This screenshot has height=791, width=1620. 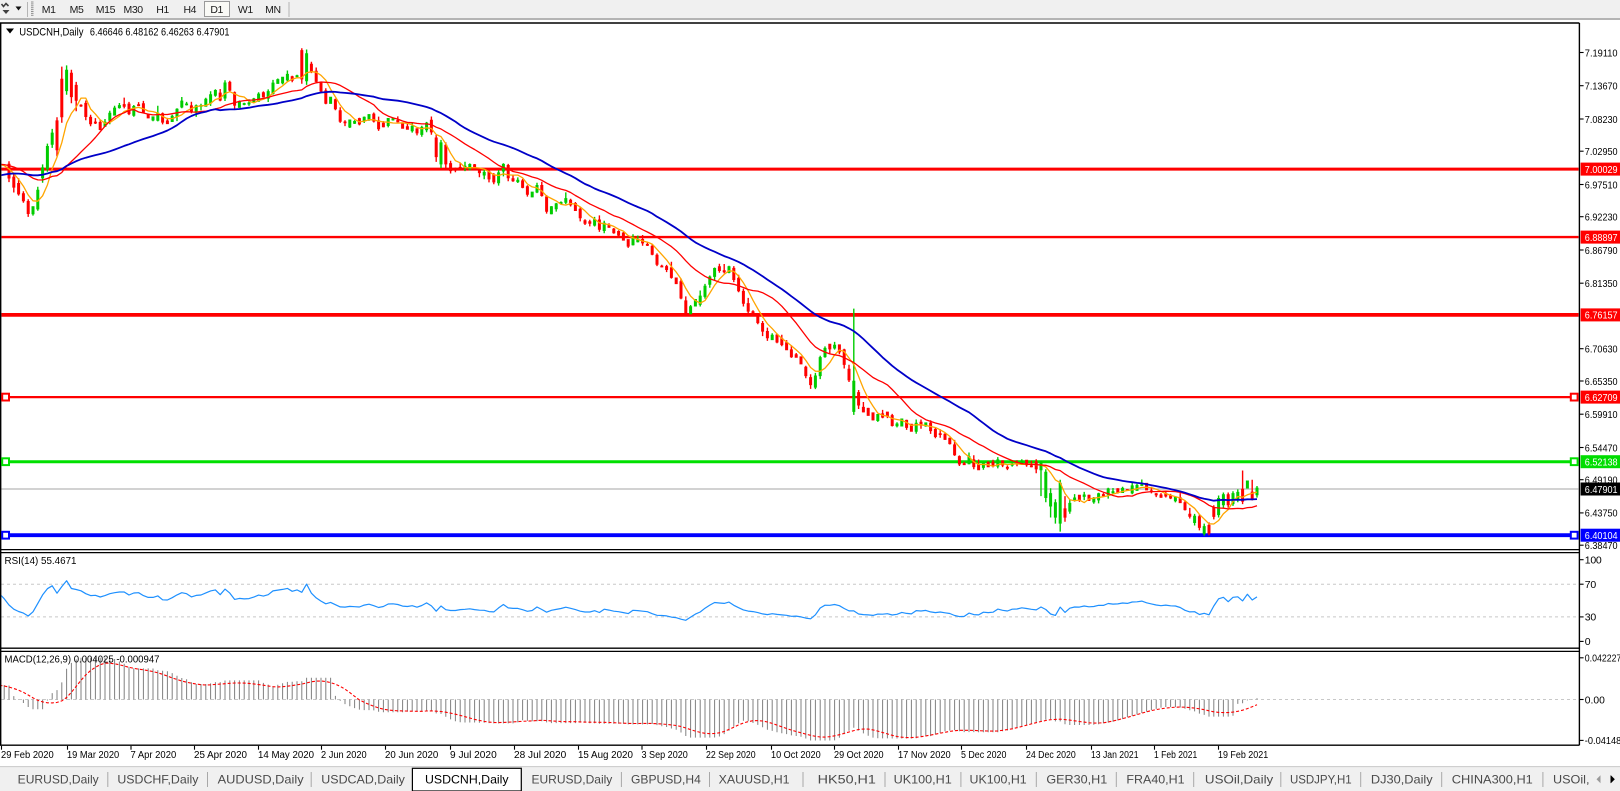 I want to click on svg-text: 6.54470, so click(x=1601, y=448).